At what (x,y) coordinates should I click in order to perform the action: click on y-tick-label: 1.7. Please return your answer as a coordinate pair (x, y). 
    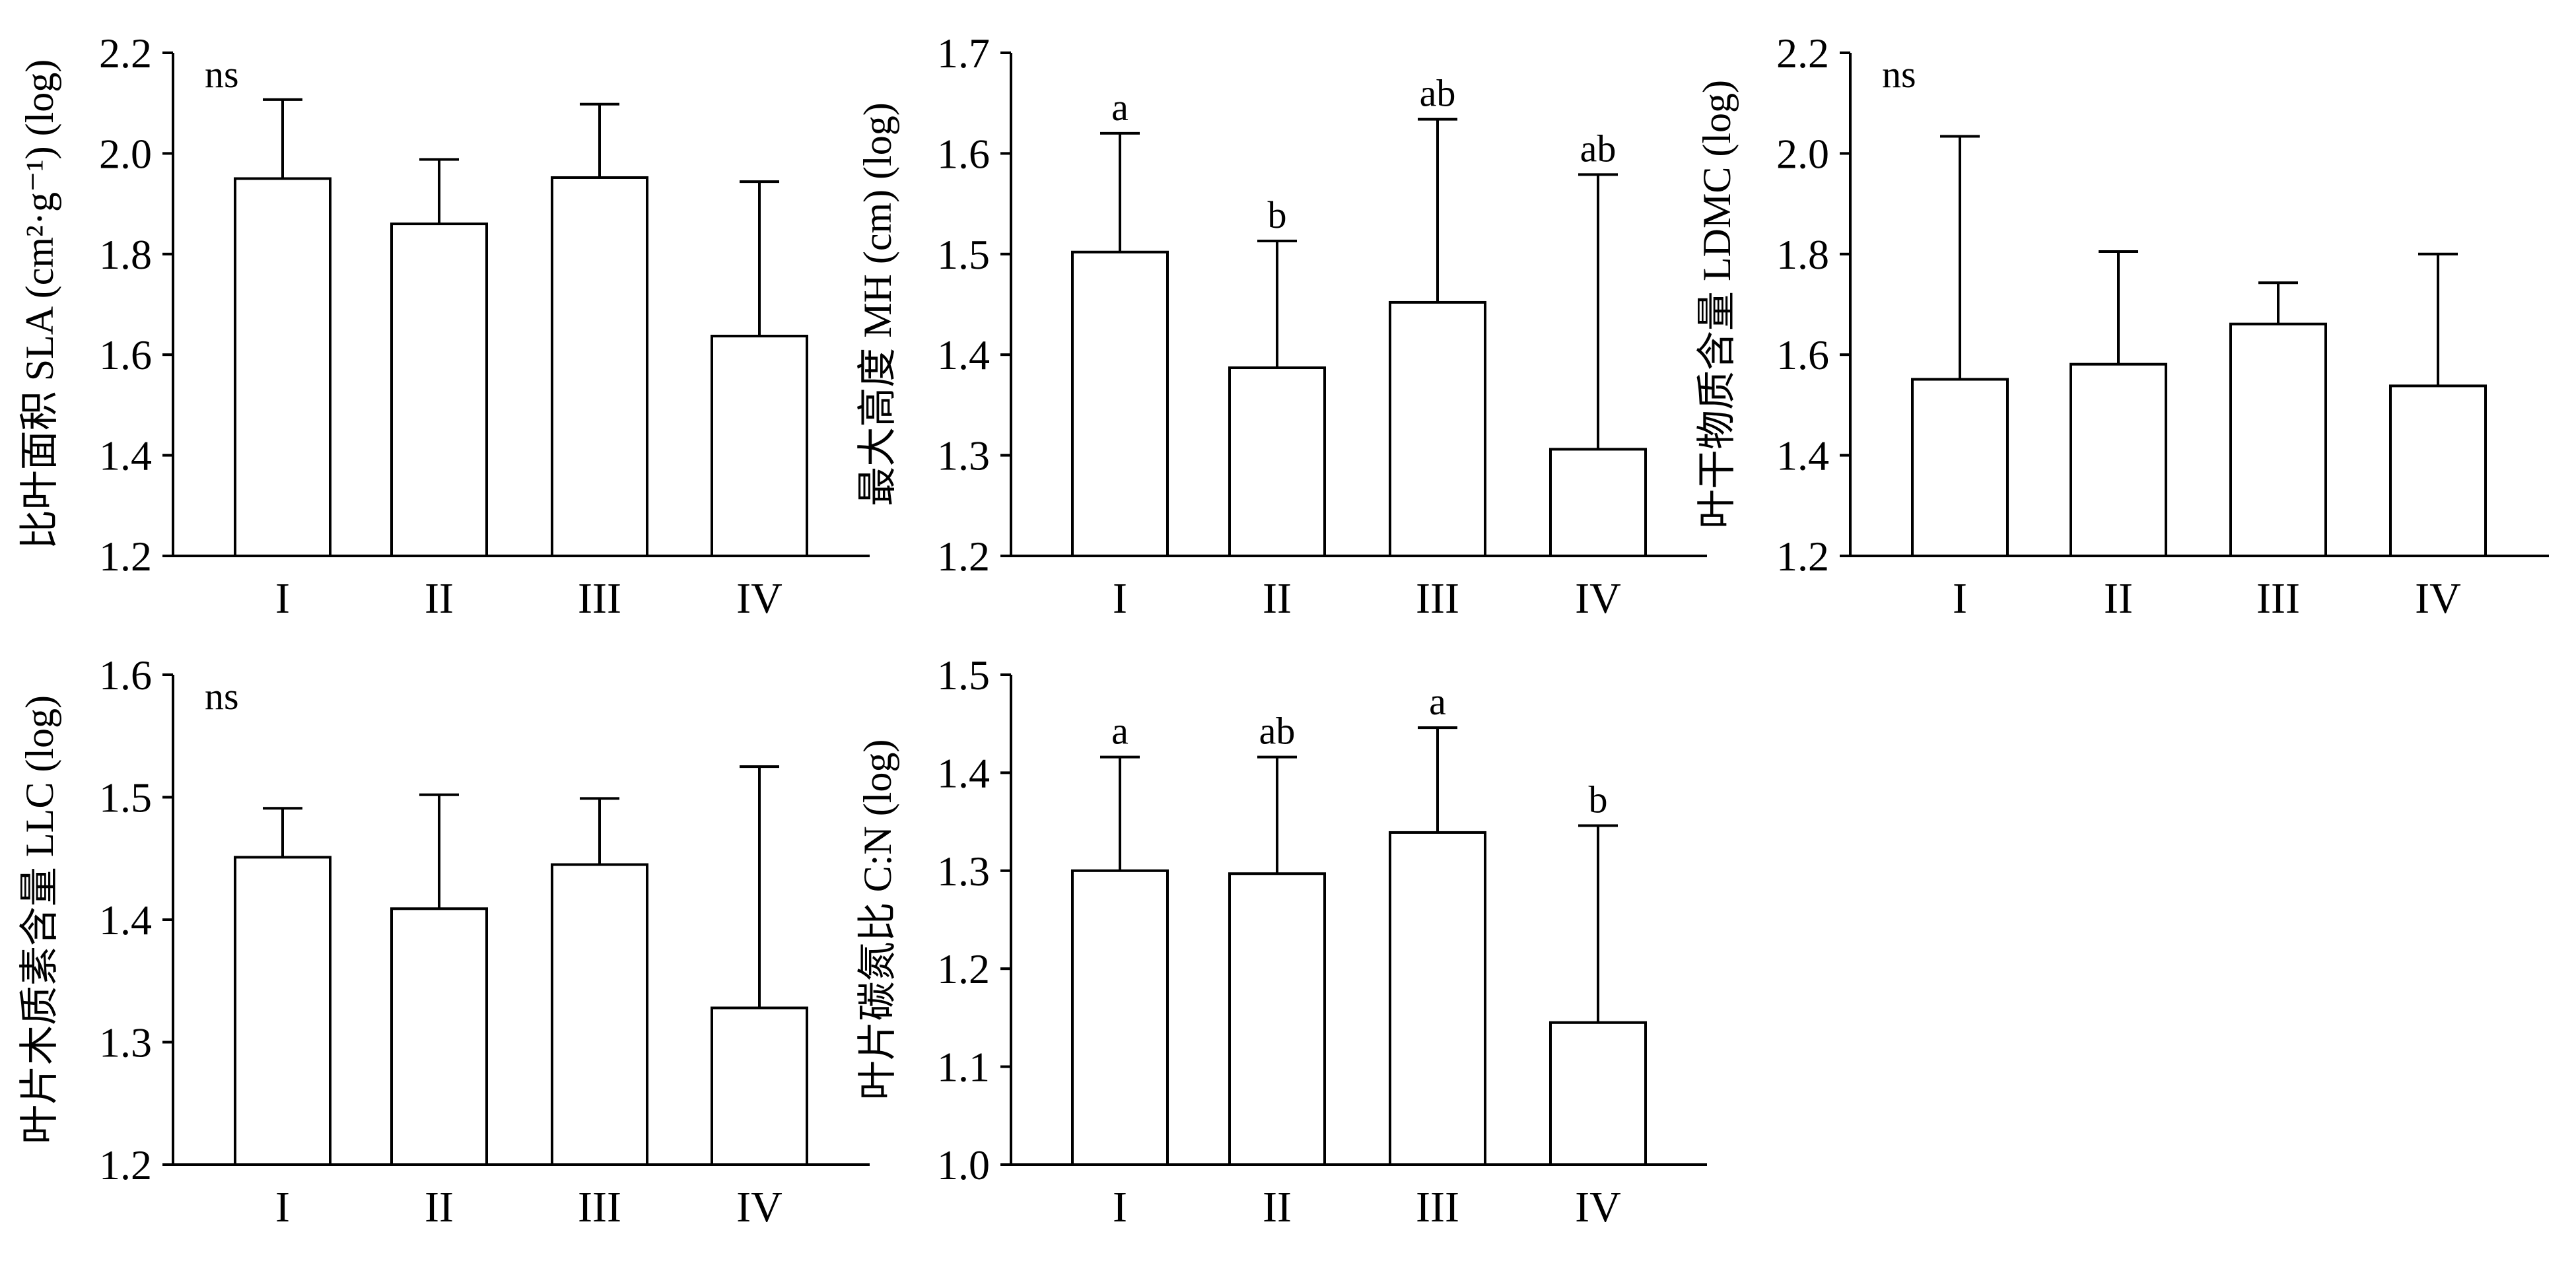
    Looking at the image, I should click on (964, 54).